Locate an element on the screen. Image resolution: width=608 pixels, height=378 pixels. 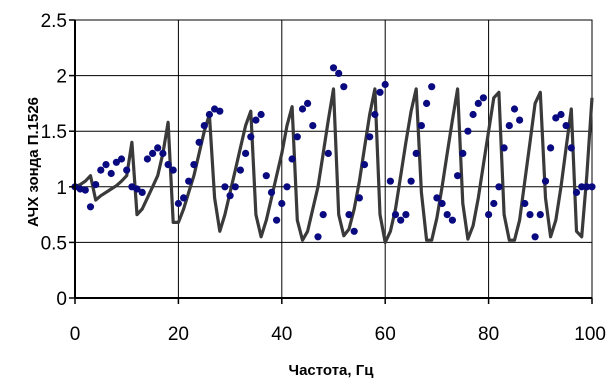
x-tick-label: 100 is located at coordinates (590, 334).